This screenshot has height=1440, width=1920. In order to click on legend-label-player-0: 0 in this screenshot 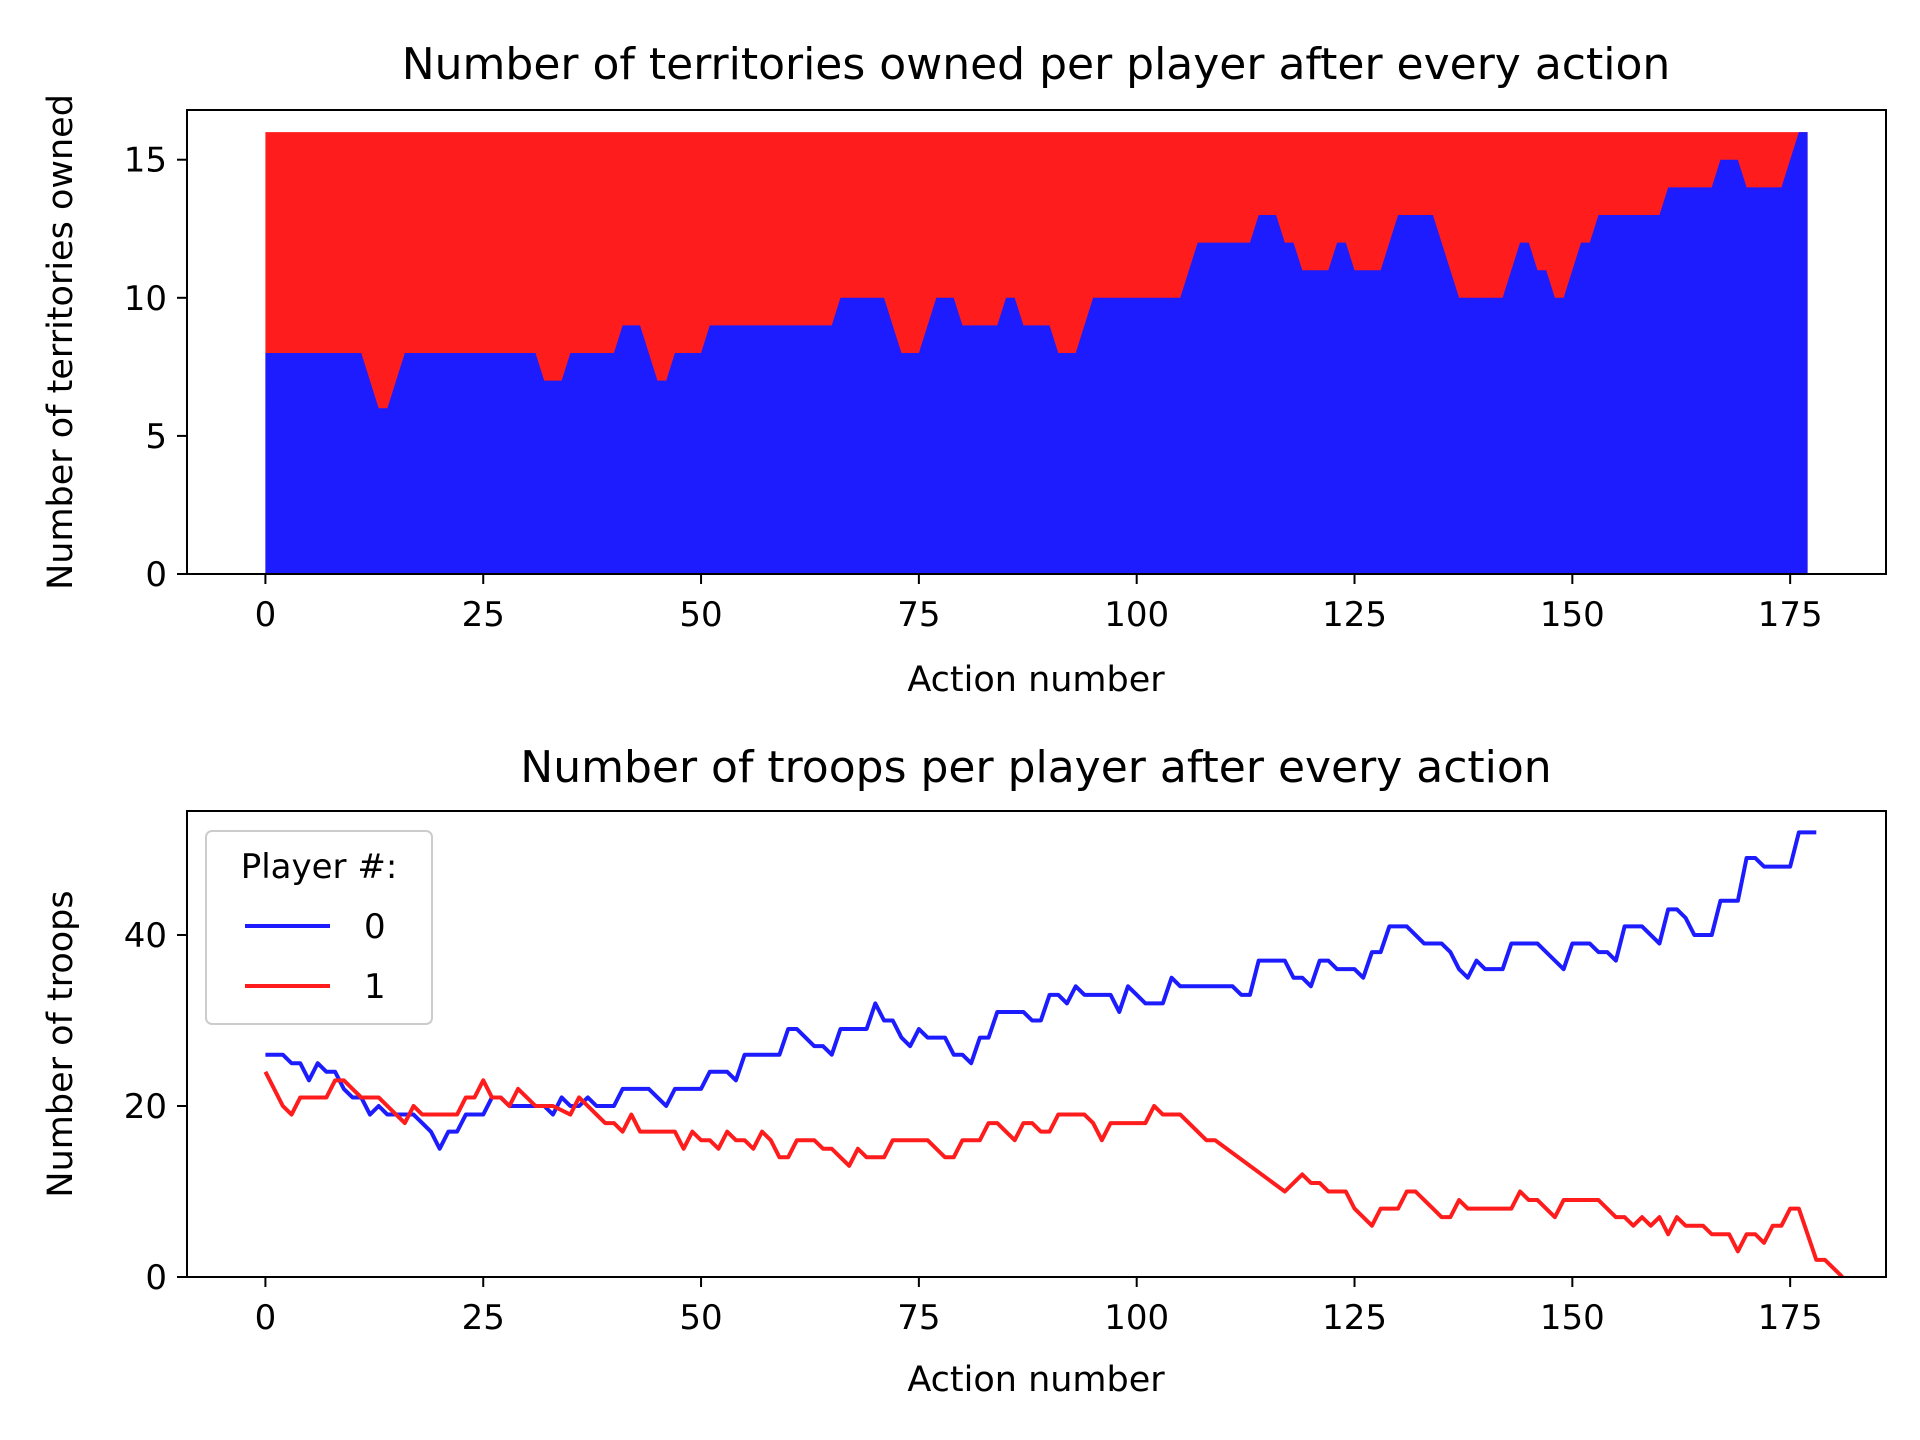, I will do `click(375, 927)`.